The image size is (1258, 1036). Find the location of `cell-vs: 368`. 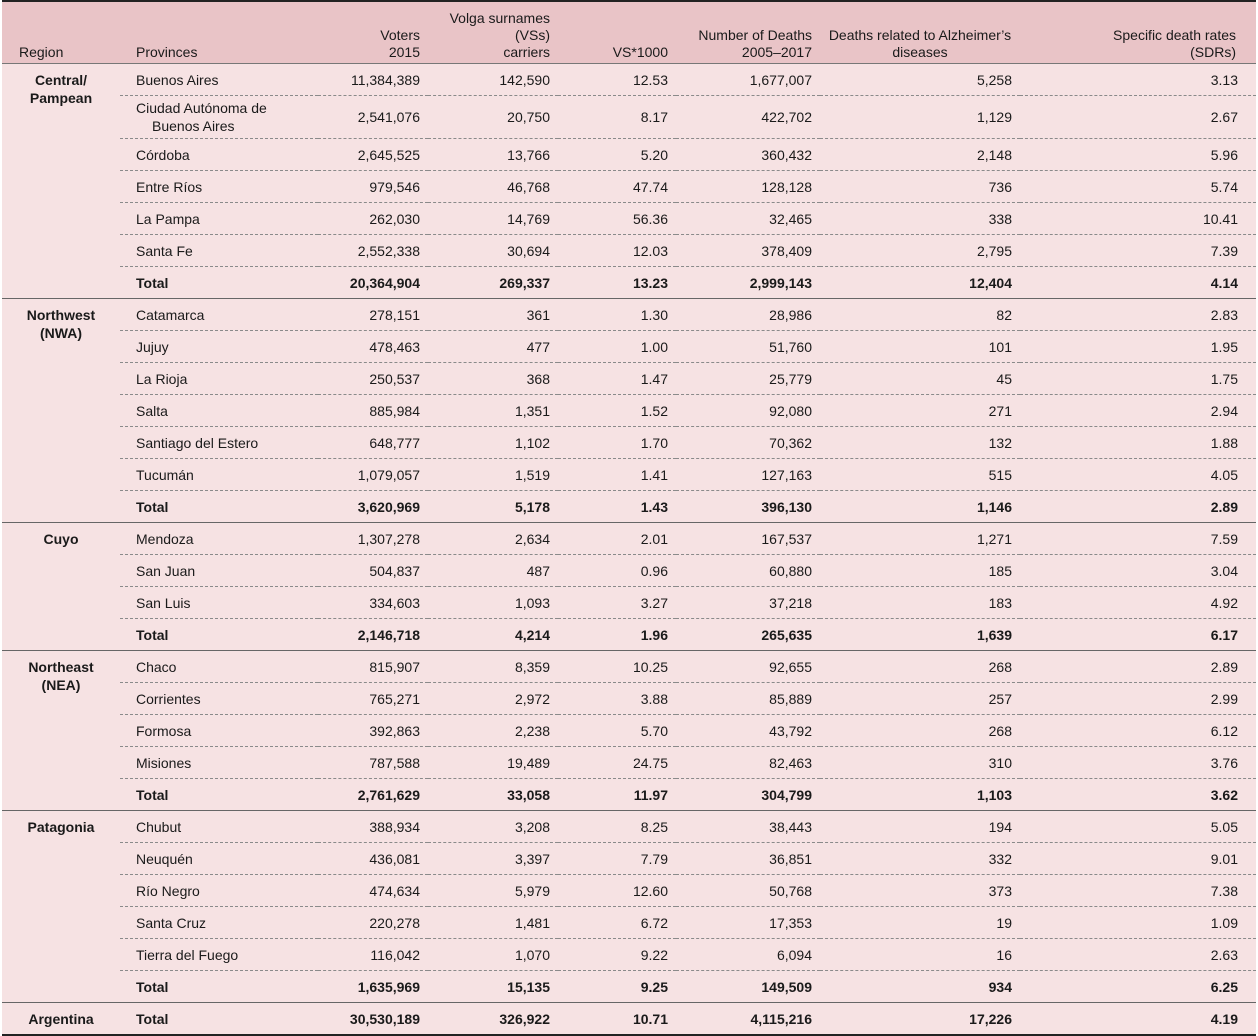

cell-vs: 368 is located at coordinates (493, 378).